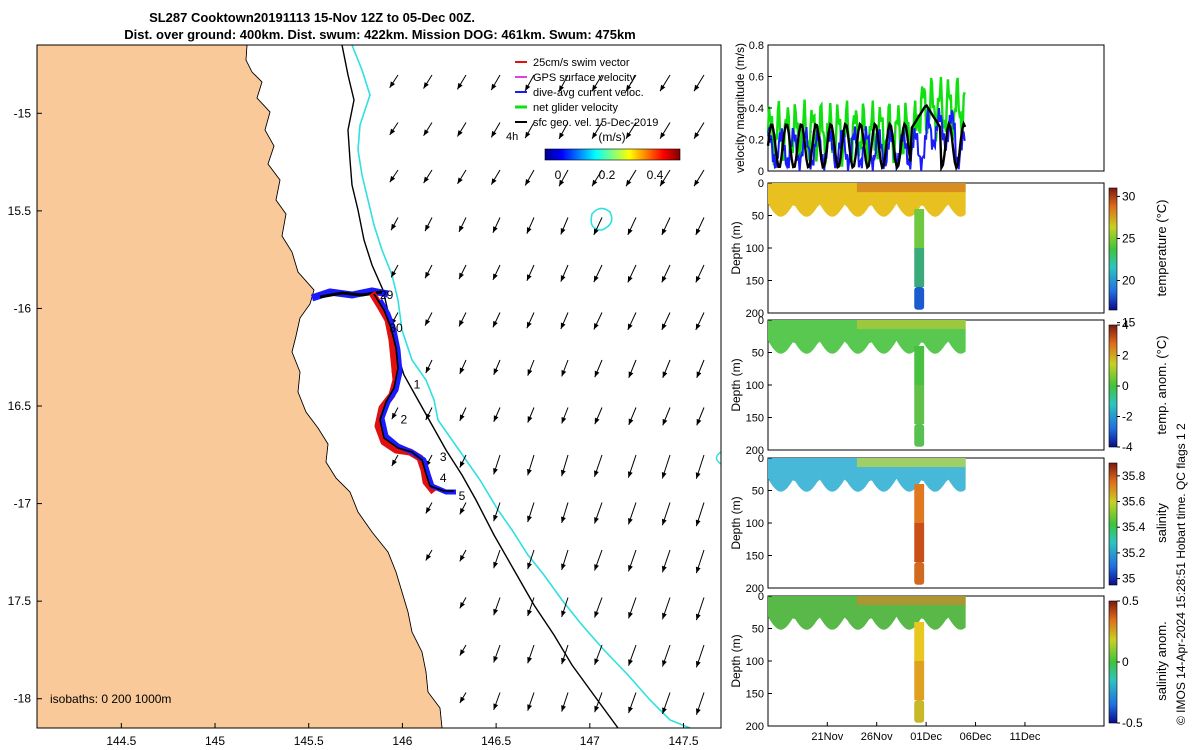 The width and height of the screenshot is (1200, 750). Describe the element at coordinates (575, 108) in the screenshot. I see `legend-label-net: net glider velocity` at that location.